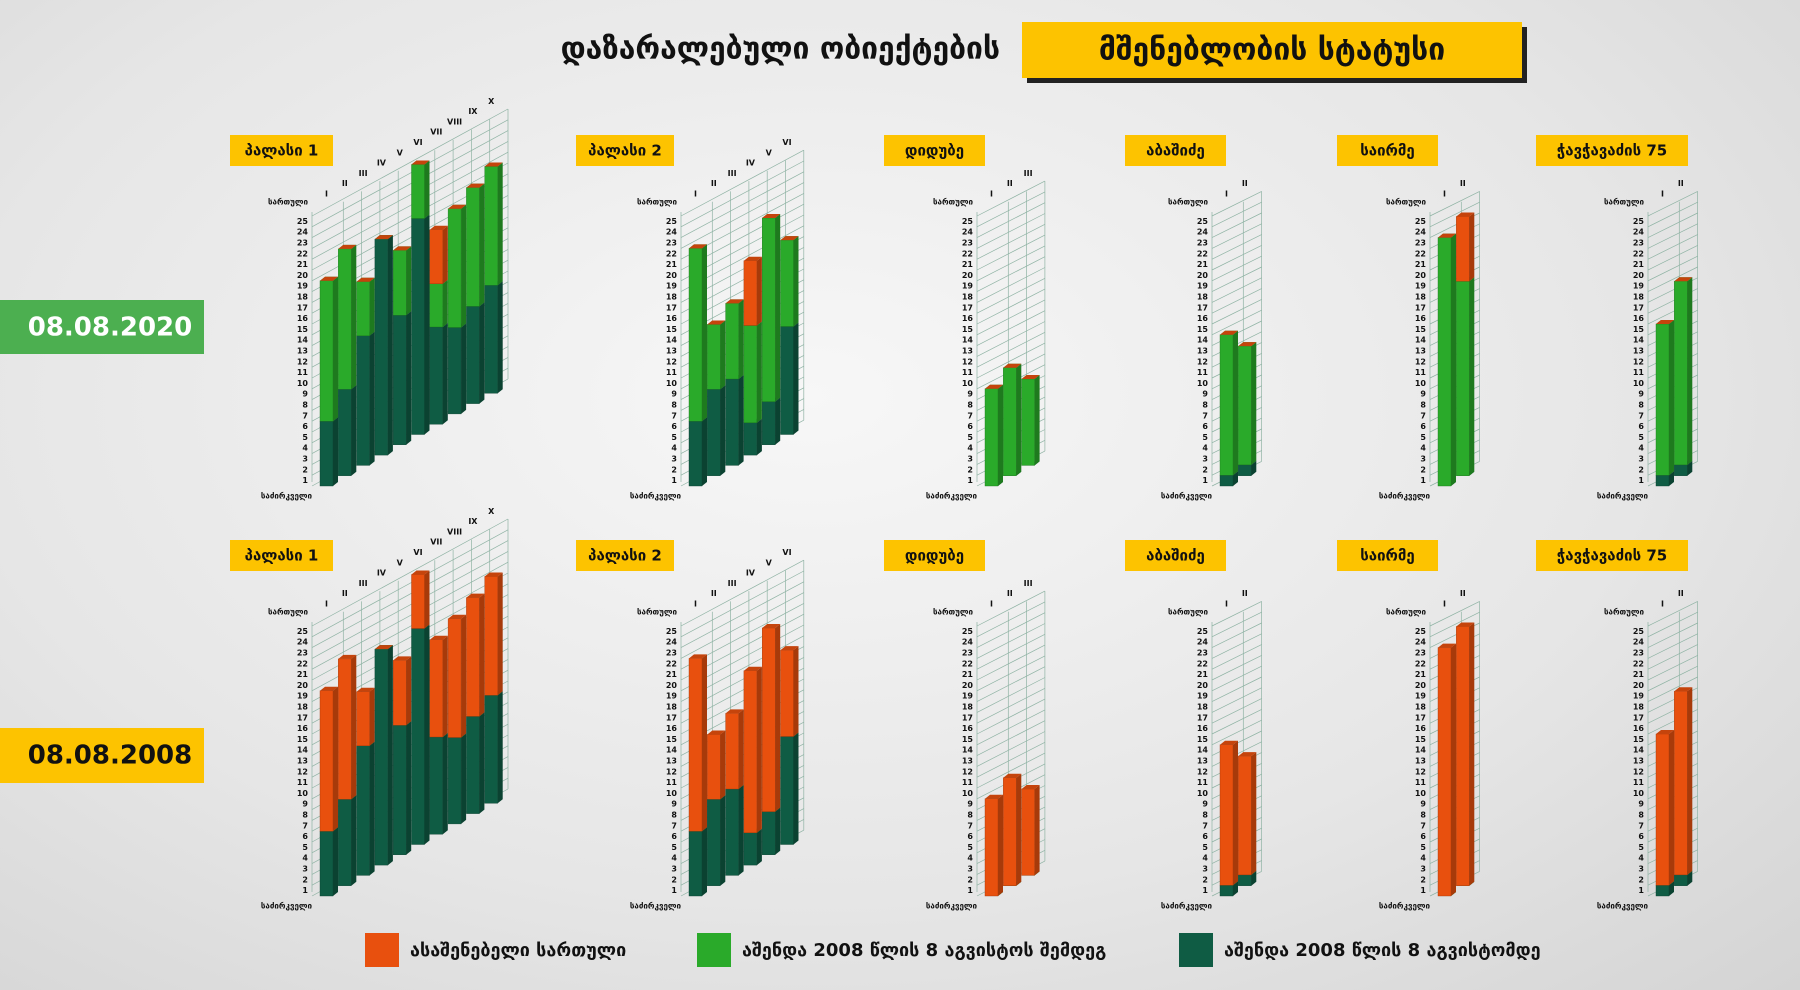  Describe the element at coordinates (751, 163) in the screenshot. I see `x-tick-label: IV` at that location.